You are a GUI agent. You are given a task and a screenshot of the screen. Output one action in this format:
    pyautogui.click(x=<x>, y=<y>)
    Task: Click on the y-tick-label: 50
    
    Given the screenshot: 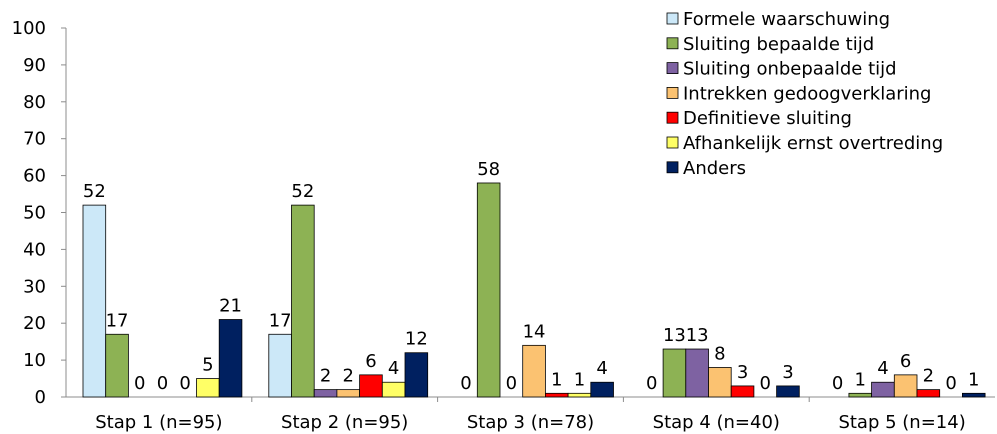 What is the action you would take?
    pyautogui.click(x=34, y=213)
    